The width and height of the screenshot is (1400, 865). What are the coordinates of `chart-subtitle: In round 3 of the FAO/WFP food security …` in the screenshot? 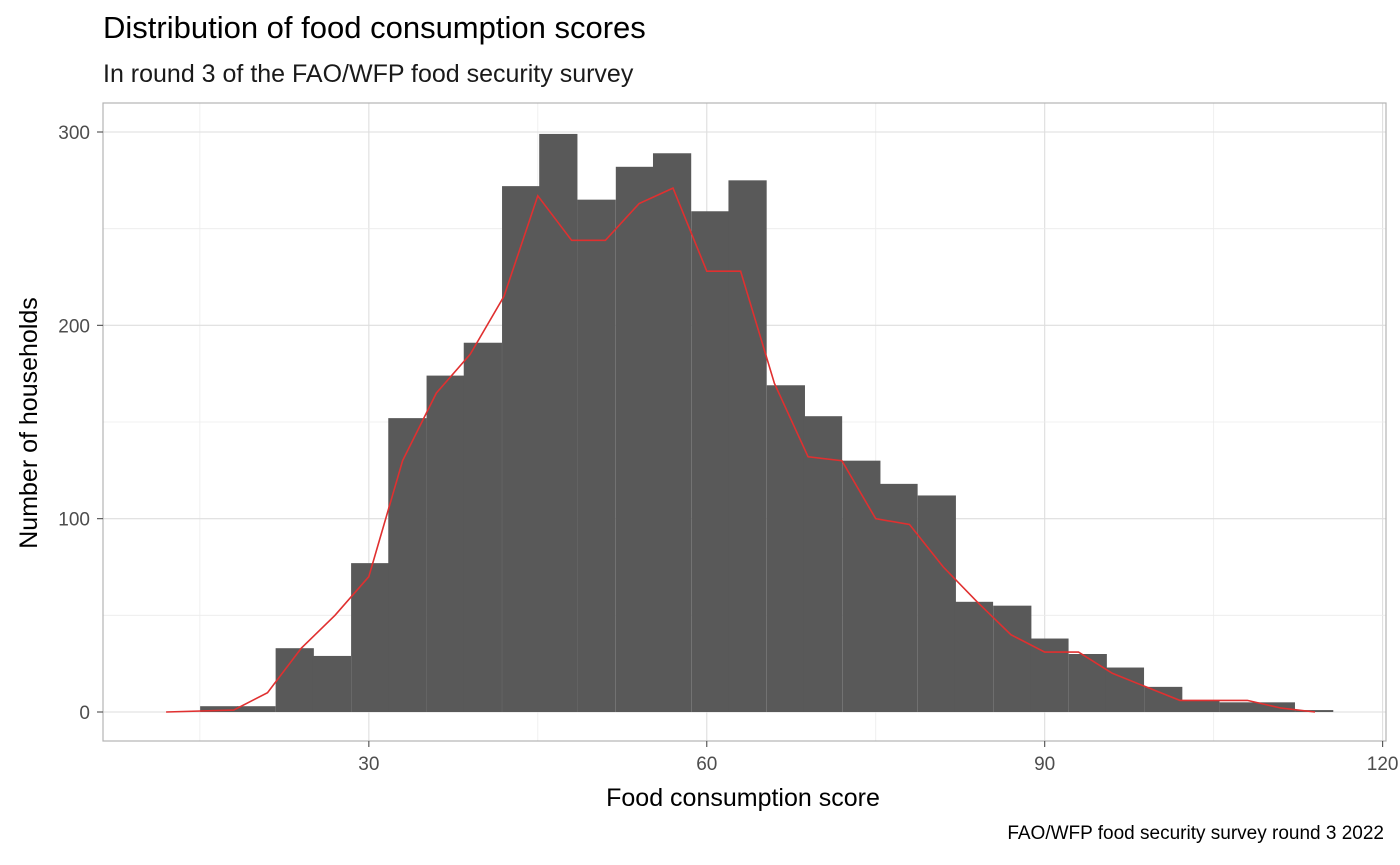 It's located at (368, 74).